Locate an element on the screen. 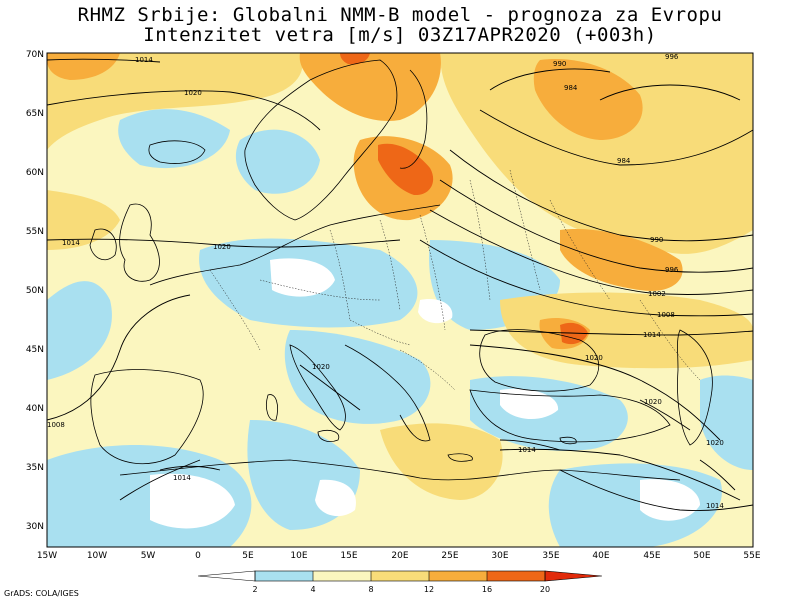 The height and width of the screenshot is (600, 800). lat-label: 70N is located at coordinates (35, 55).